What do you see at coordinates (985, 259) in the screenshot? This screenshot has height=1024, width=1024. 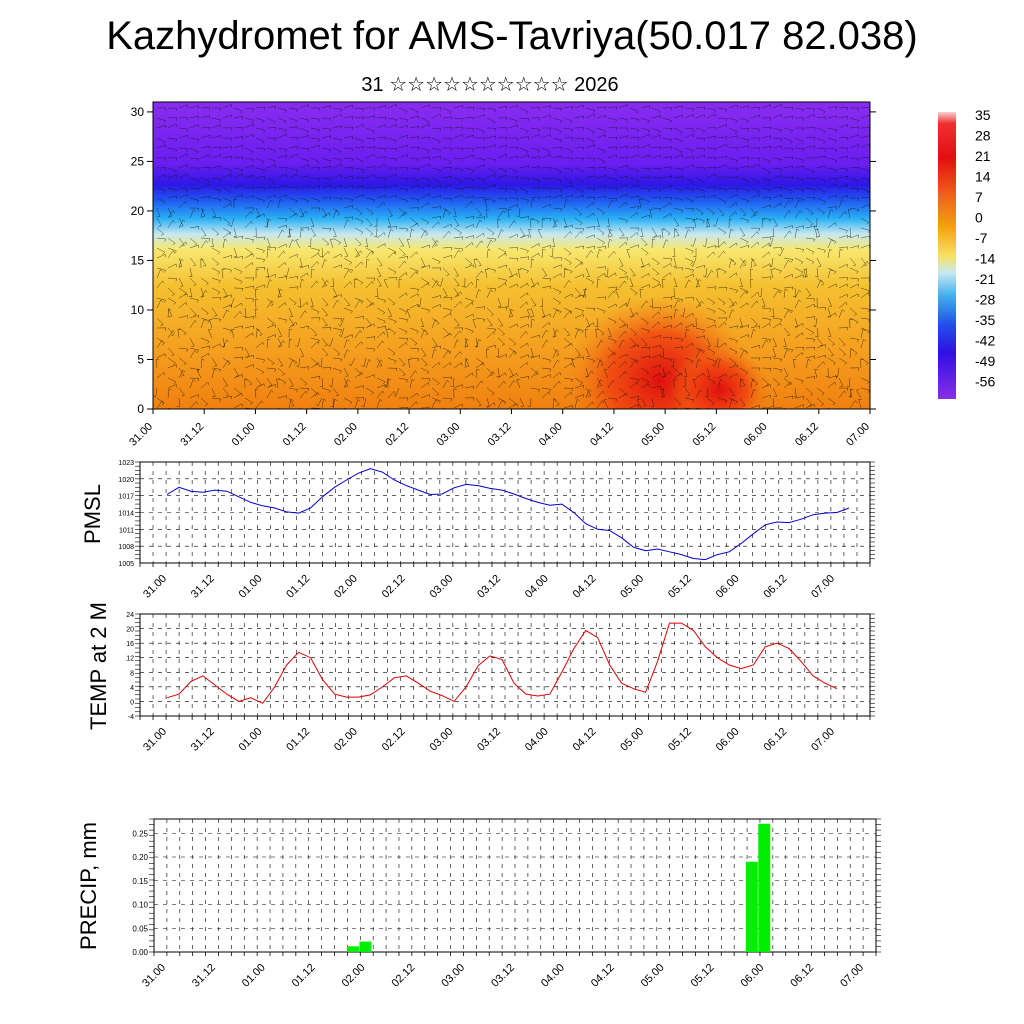 I see `colorbar-label: -14` at bounding box center [985, 259].